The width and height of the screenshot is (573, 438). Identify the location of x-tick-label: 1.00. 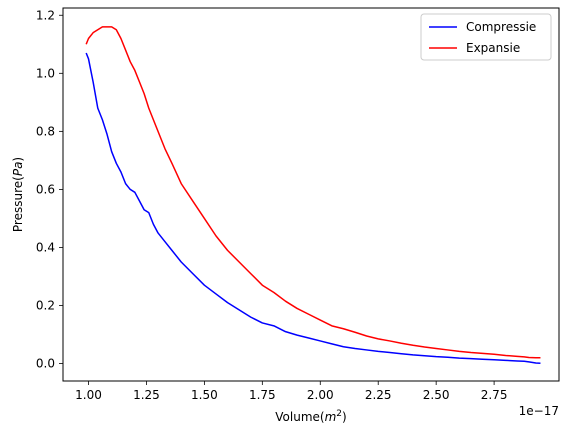
(88, 395).